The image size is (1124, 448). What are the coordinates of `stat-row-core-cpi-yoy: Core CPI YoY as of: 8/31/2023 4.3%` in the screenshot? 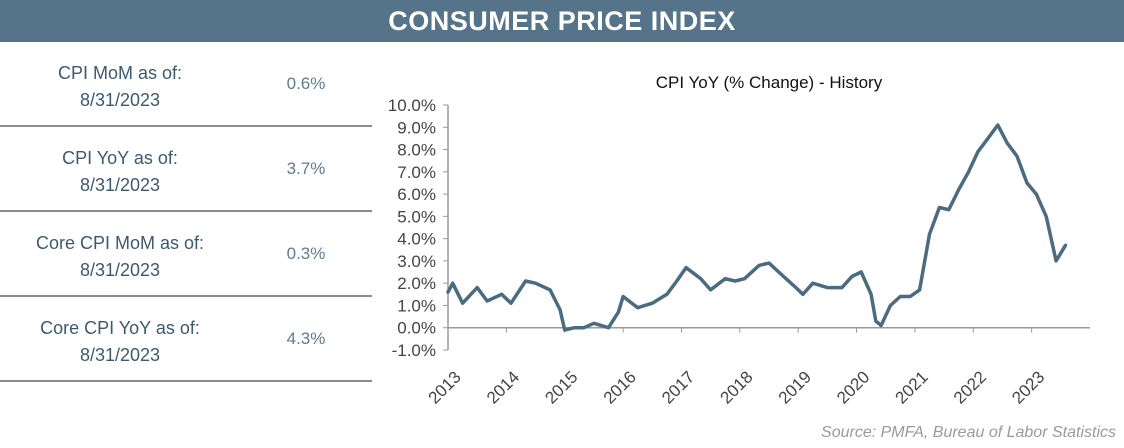 It's located at (186, 339).